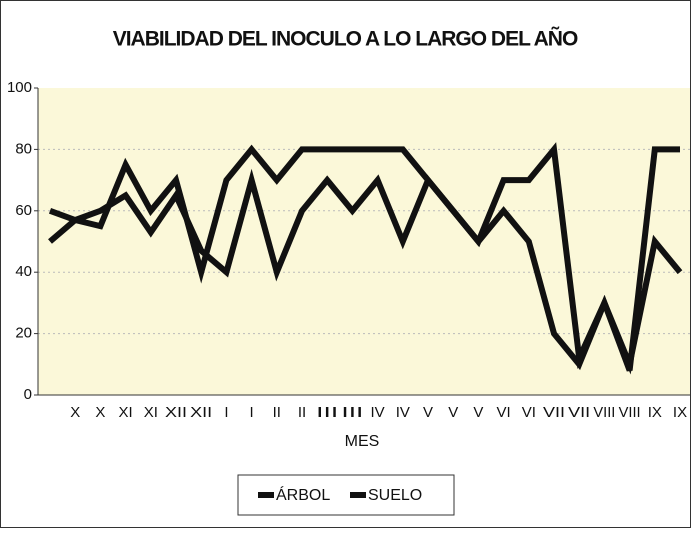 The width and height of the screenshot is (691, 533). What do you see at coordinates (303, 494) in the screenshot?
I see `legend-label: ÁRBOL` at bounding box center [303, 494].